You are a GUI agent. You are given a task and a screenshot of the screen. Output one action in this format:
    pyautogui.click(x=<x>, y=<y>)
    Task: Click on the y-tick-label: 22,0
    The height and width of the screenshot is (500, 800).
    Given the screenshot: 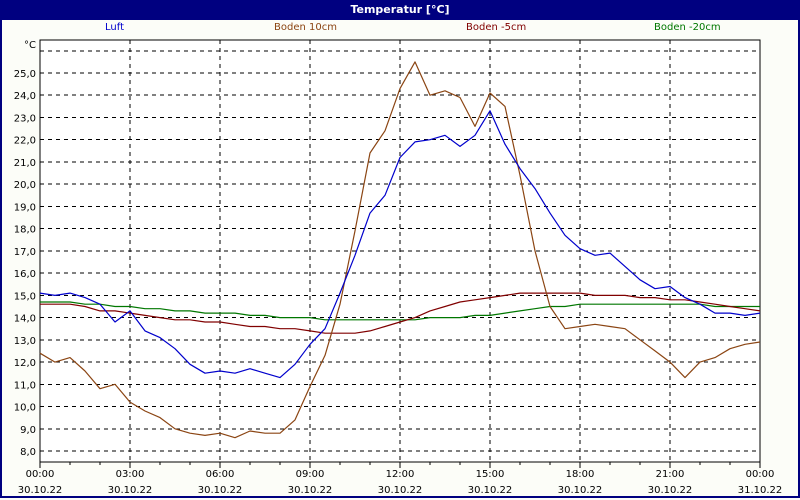 What is the action you would take?
    pyautogui.click(x=25, y=141)
    